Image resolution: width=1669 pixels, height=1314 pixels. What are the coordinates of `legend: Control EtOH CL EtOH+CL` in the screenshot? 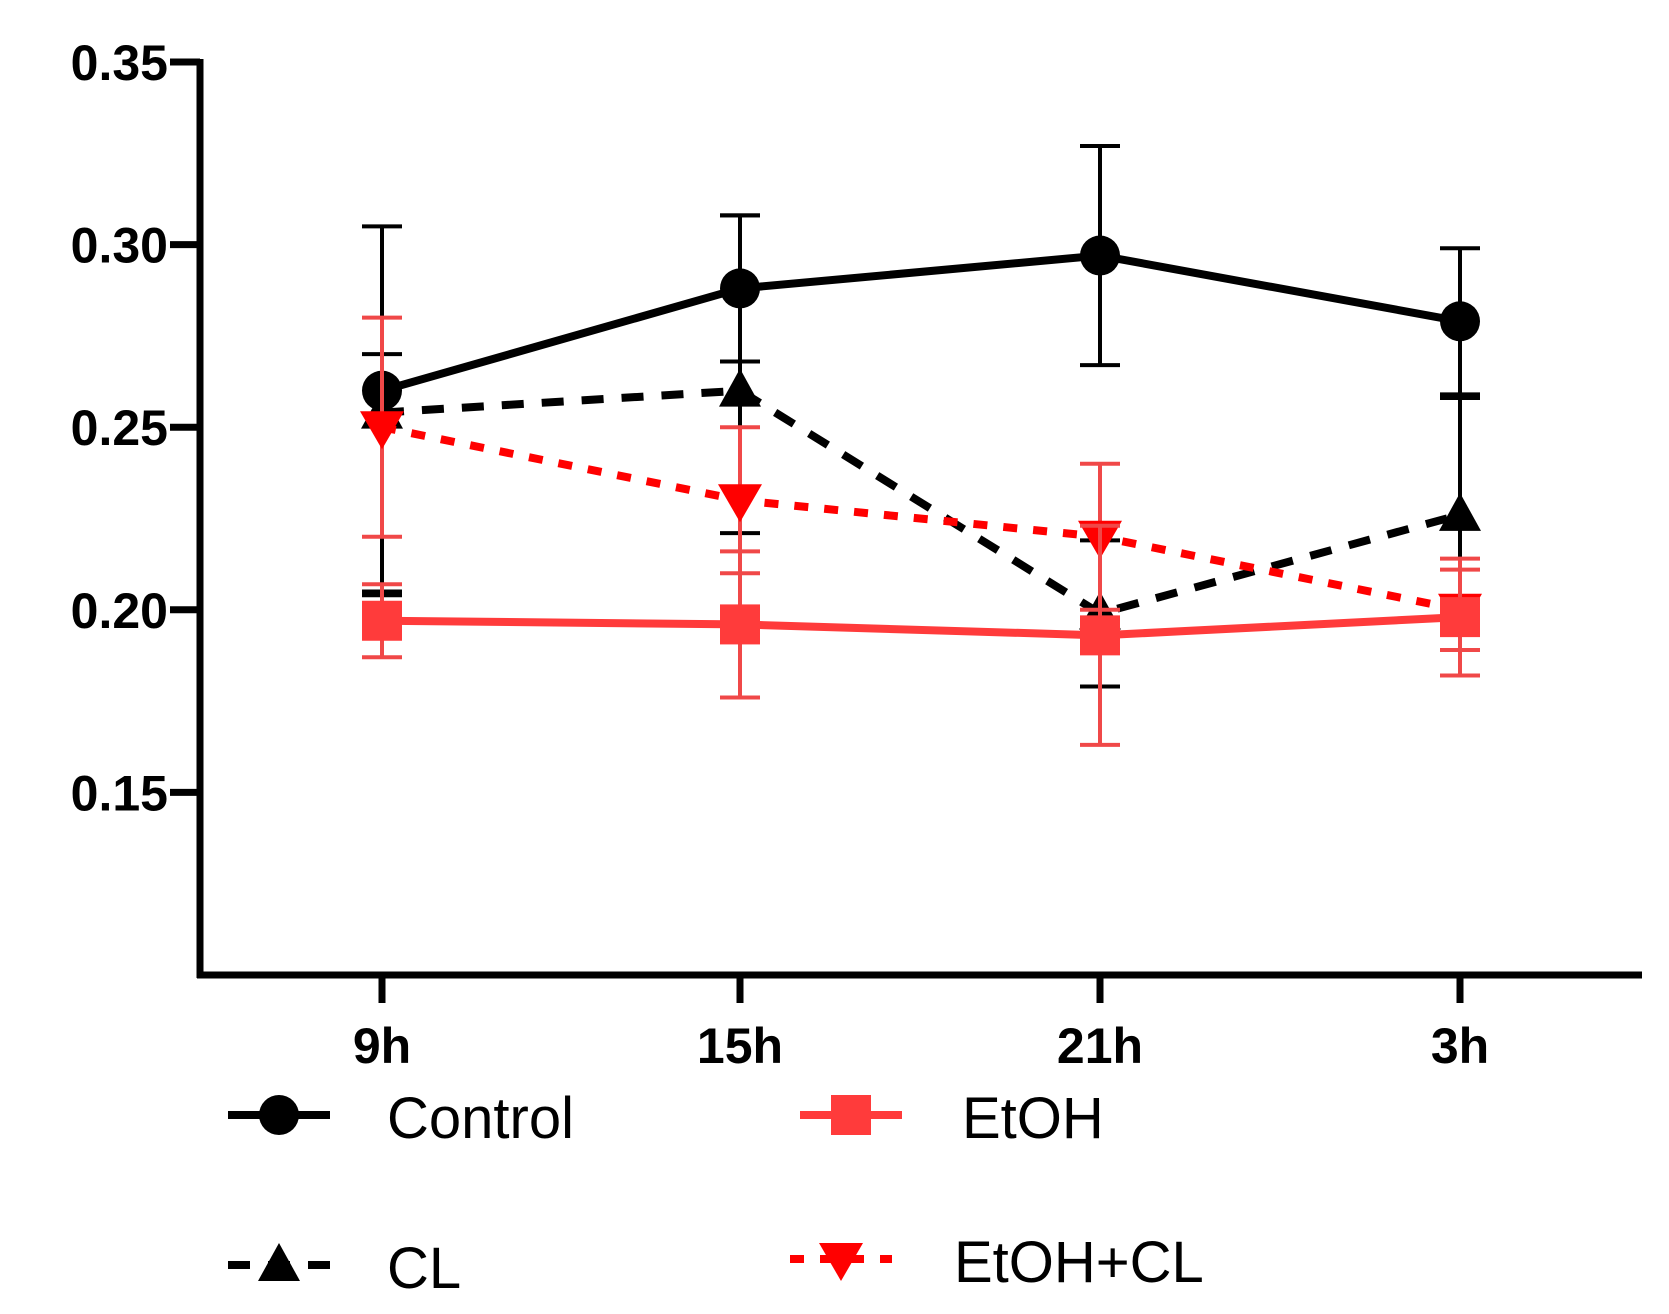 It's located at (716, 1193).